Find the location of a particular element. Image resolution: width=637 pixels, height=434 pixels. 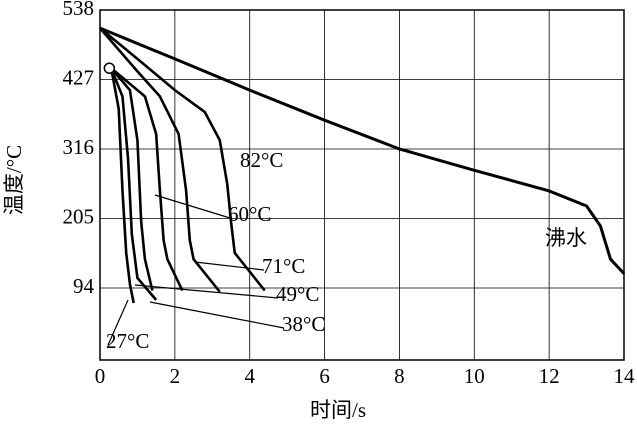

x-tick-label: 6 is located at coordinates (324, 376).